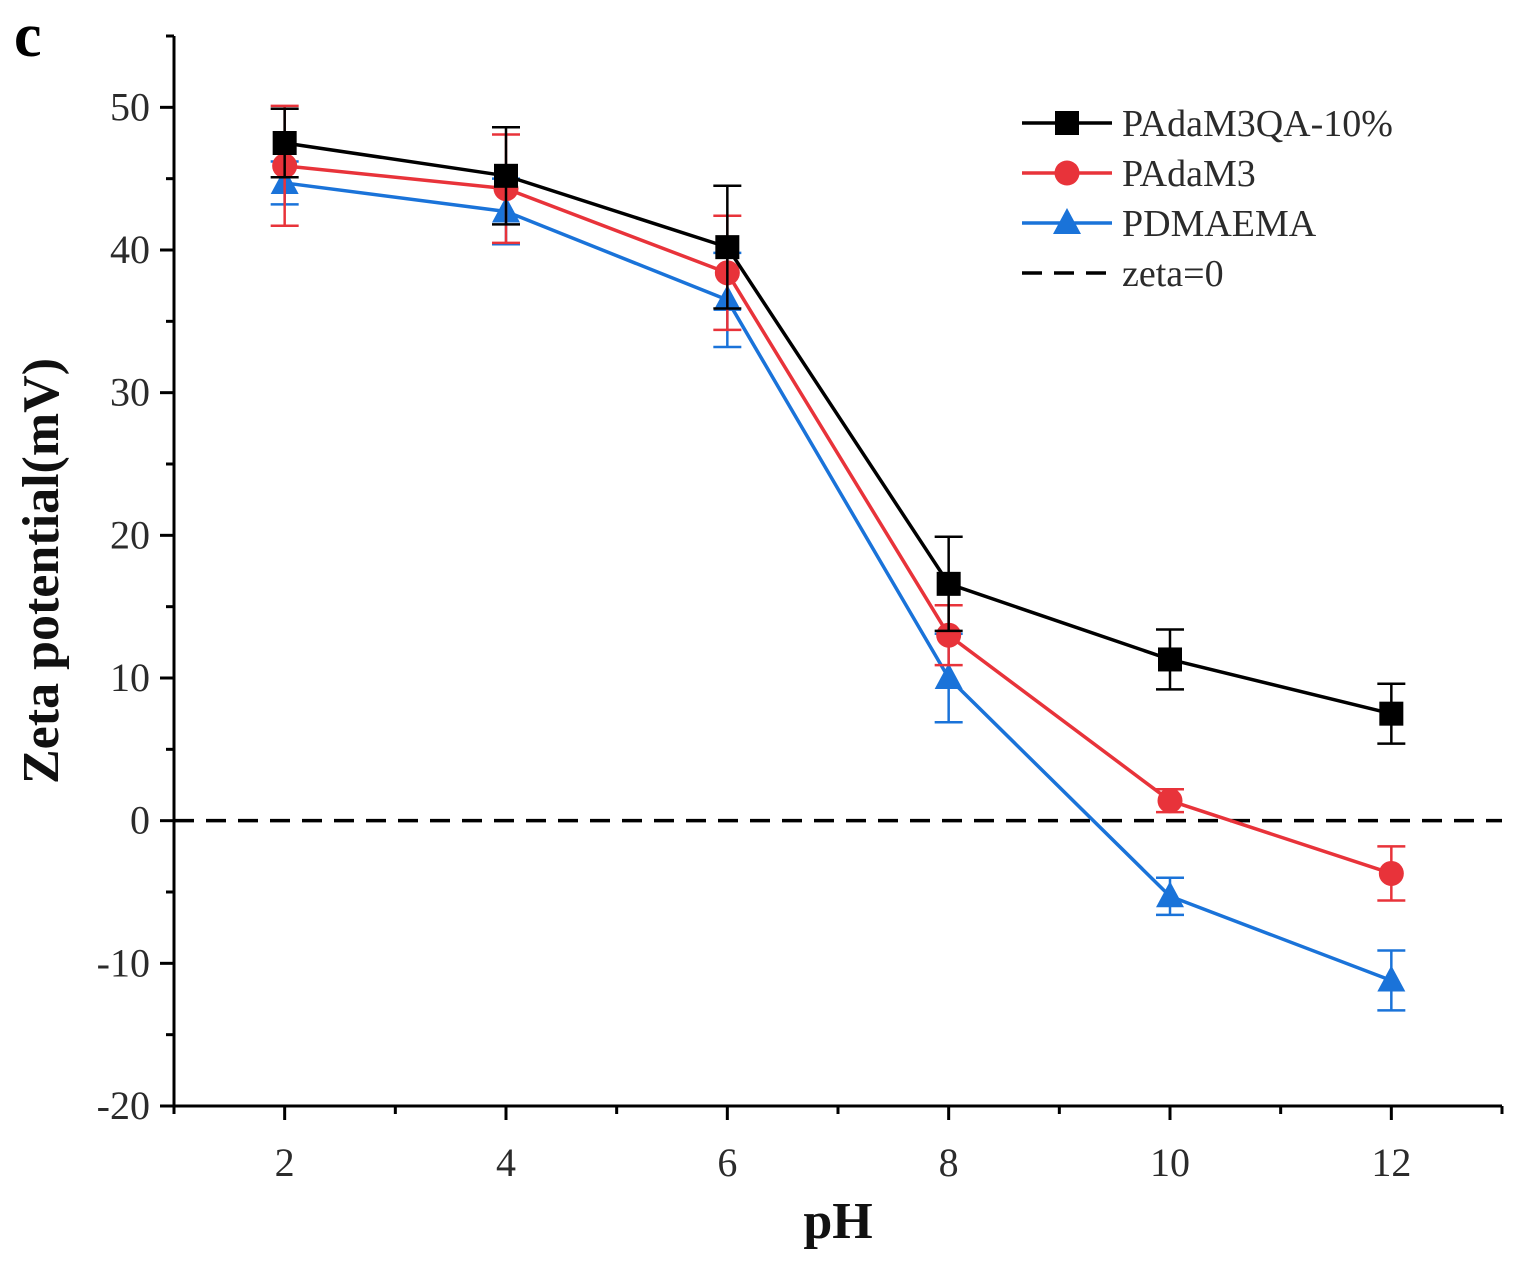  Describe the element at coordinates (130, 677) in the screenshot. I see `y-tick-label: 10` at that location.